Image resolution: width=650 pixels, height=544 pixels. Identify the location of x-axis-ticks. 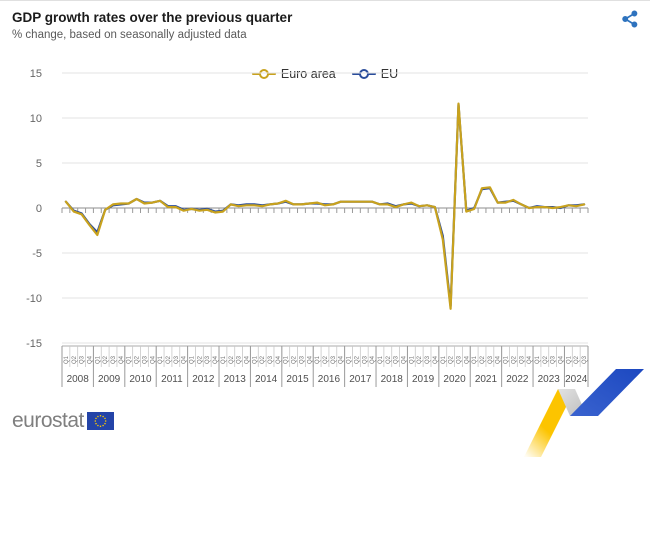
(325, 210).